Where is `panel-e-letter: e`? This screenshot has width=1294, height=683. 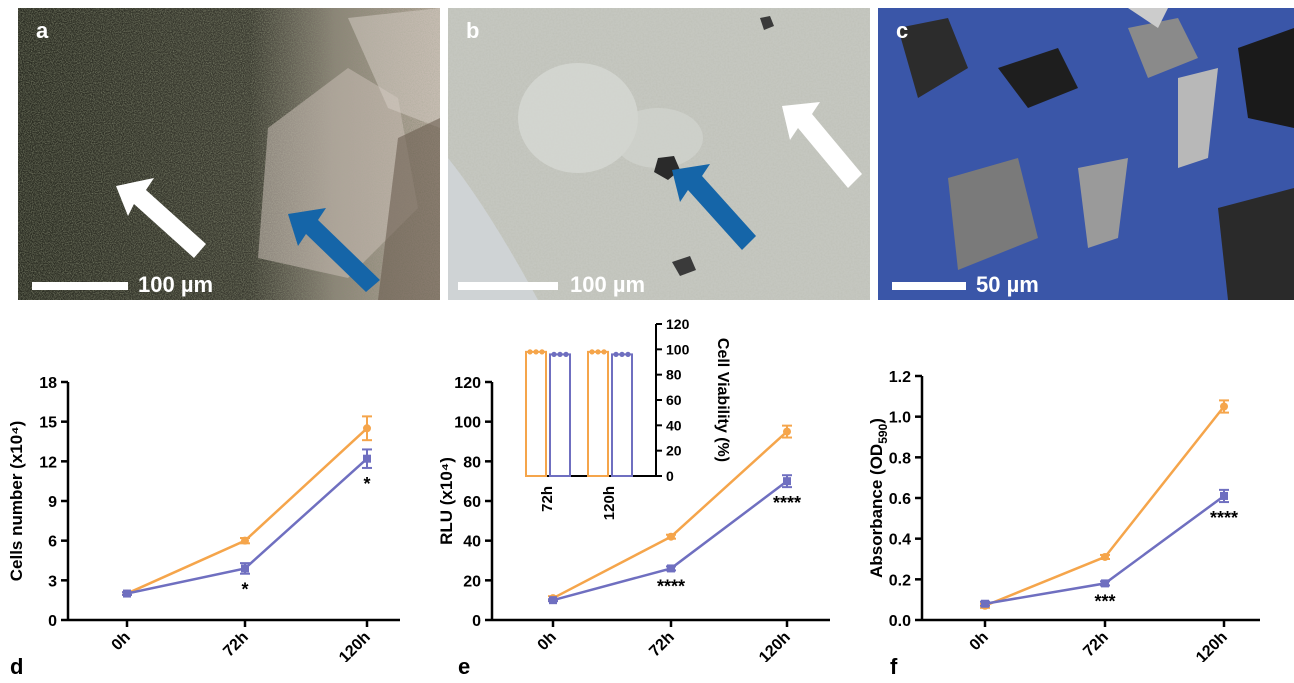 panel-e-letter: e is located at coordinates (464, 666).